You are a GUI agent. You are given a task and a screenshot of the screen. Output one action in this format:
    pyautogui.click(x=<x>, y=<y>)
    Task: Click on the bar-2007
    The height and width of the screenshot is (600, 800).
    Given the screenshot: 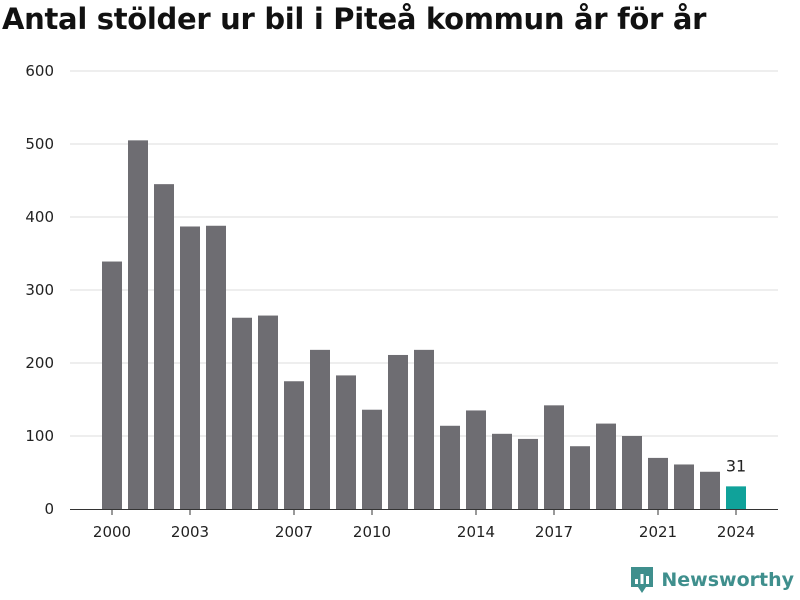 What is the action you would take?
    pyautogui.click(x=294, y=445)
    